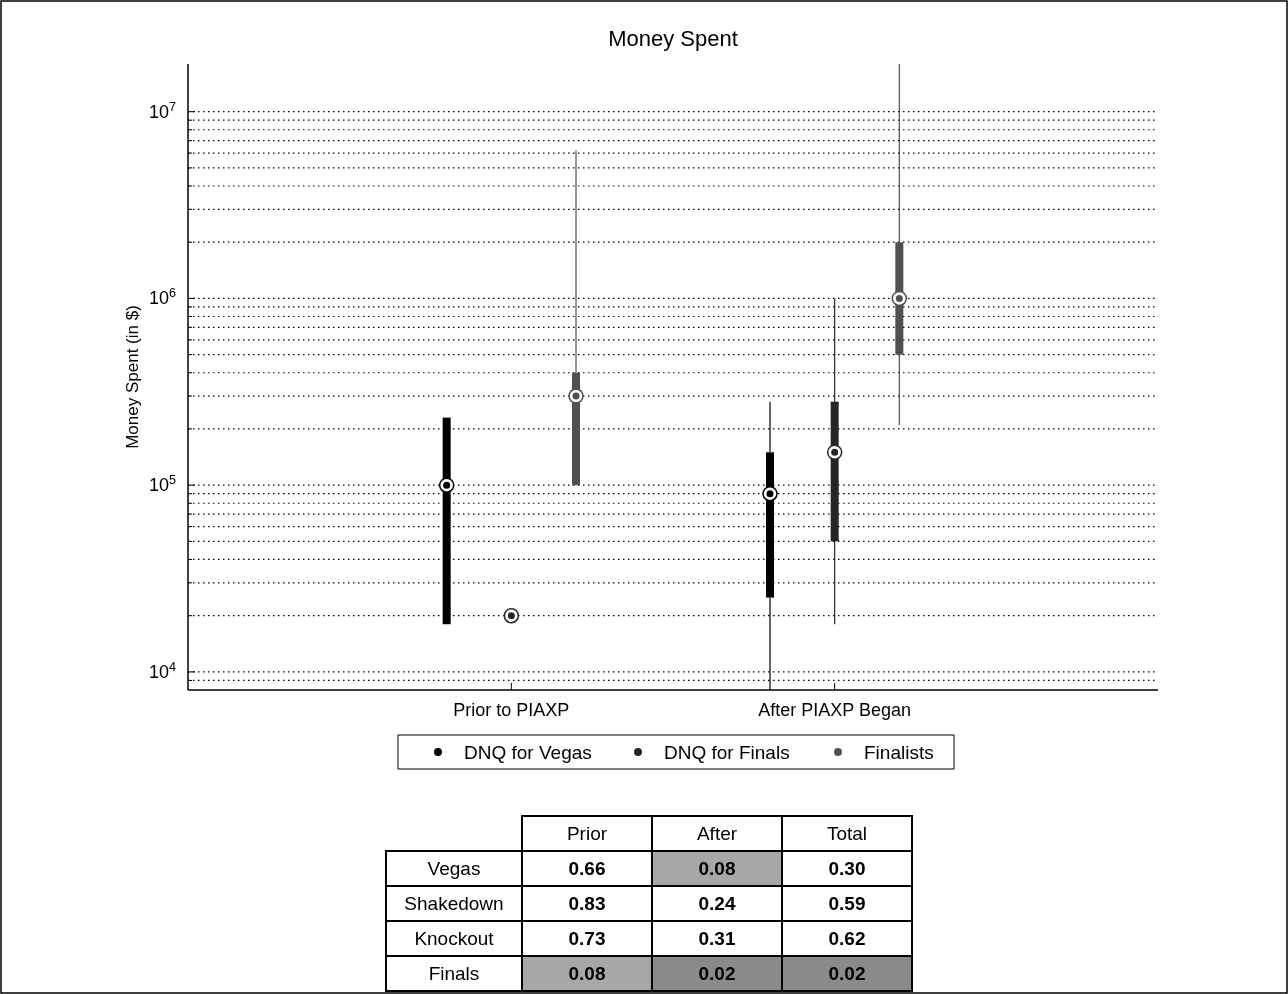 The width and height of the screenshot is (1288, 994). Describe the element at coordinates (727, 752) in the screenshot. I see `legend-label: DNQ for Finals` at that location.